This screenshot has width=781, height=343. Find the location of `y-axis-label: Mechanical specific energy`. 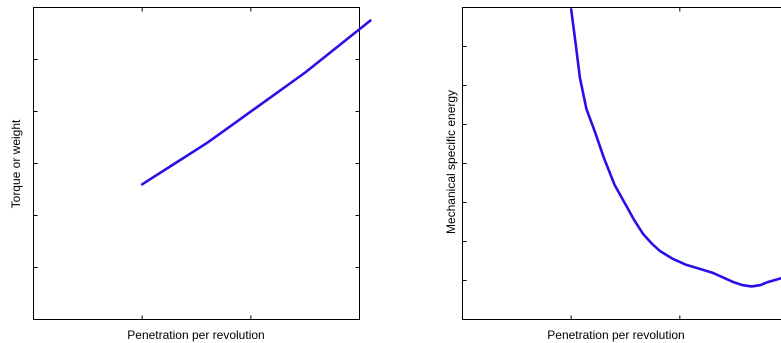

y-axis-label: Mechanical specific energy is located at coordinates (451, 162).